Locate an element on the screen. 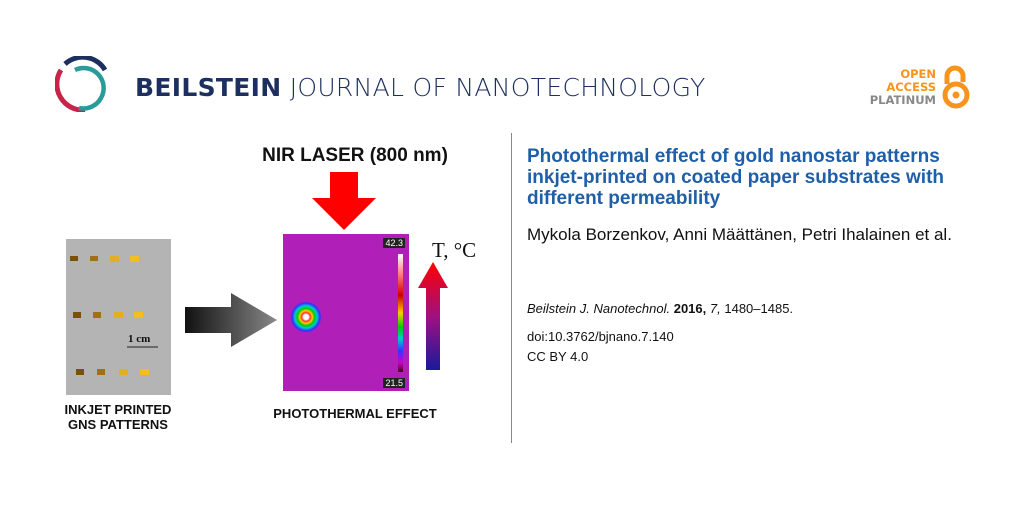 The width and height of the screenshot is (1024, 512). temperature-arrow-icon is located at coordinates (433, 316).